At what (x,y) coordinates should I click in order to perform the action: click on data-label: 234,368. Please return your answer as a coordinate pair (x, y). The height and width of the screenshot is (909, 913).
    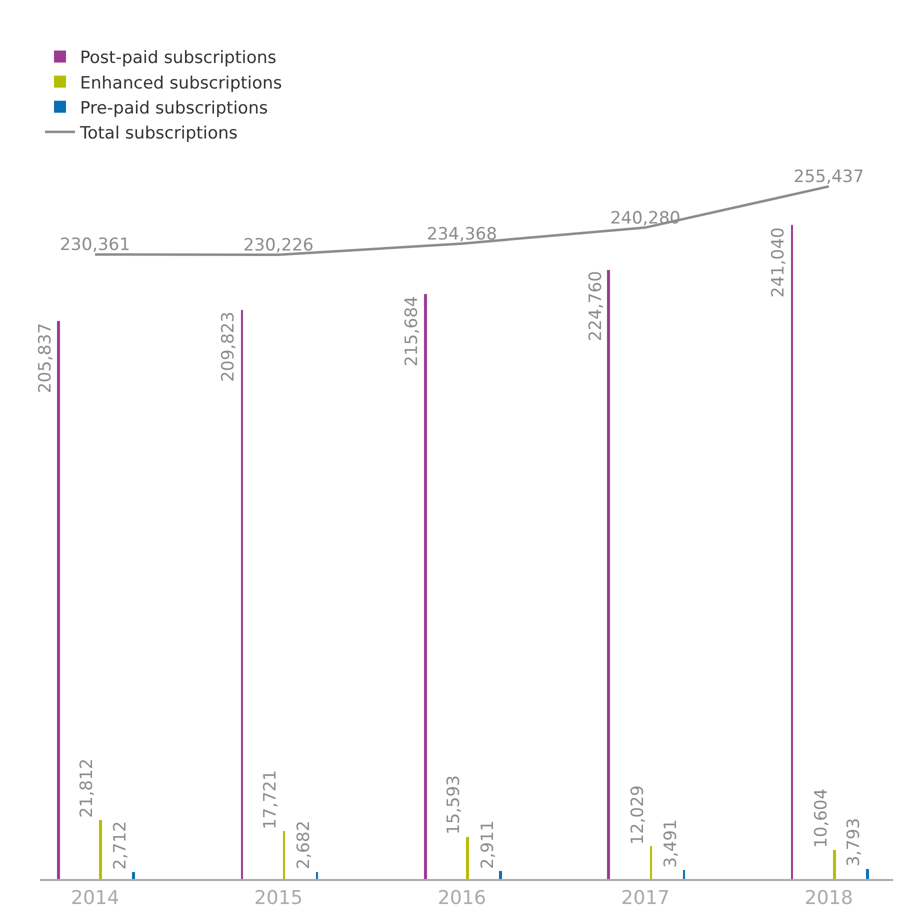
    Looking at the image, I should click on (462, 234).